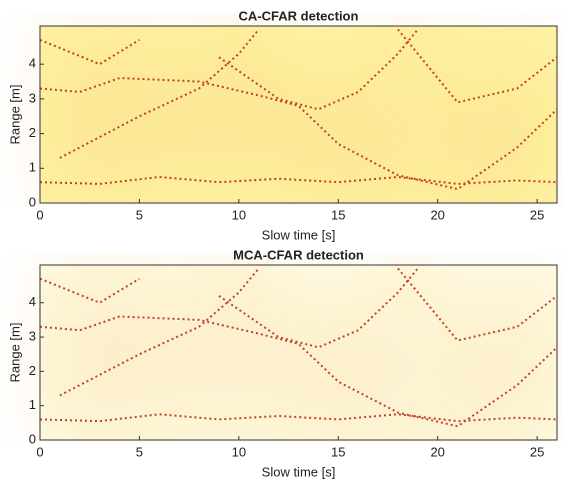 The width and height of the screenshot is (563, 483). What do you see at coordinates (299, 15) in the screenshot?
I see `chart-title: CA-CFAR detection` at bounding box center [299, 15].